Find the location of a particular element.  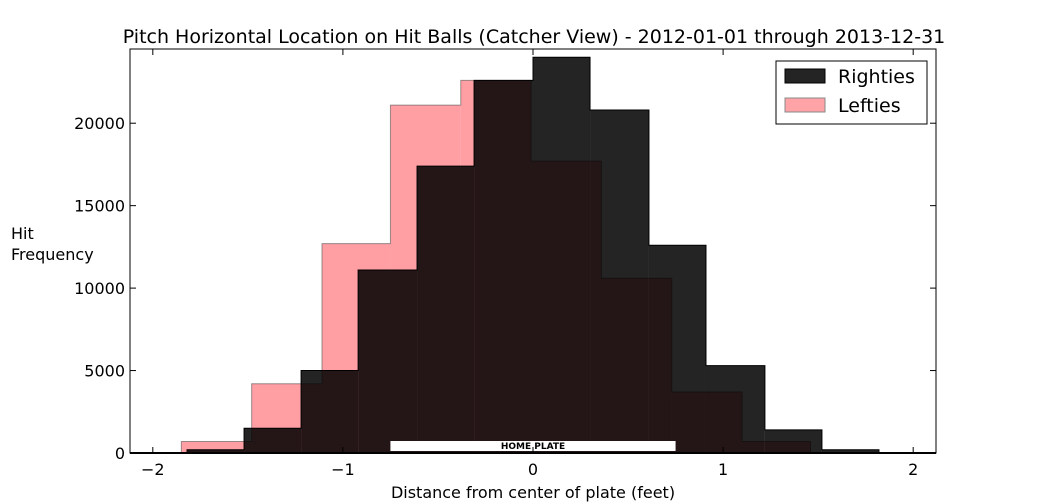

x-tick-label: 1 is located at coordinates (723, 469).